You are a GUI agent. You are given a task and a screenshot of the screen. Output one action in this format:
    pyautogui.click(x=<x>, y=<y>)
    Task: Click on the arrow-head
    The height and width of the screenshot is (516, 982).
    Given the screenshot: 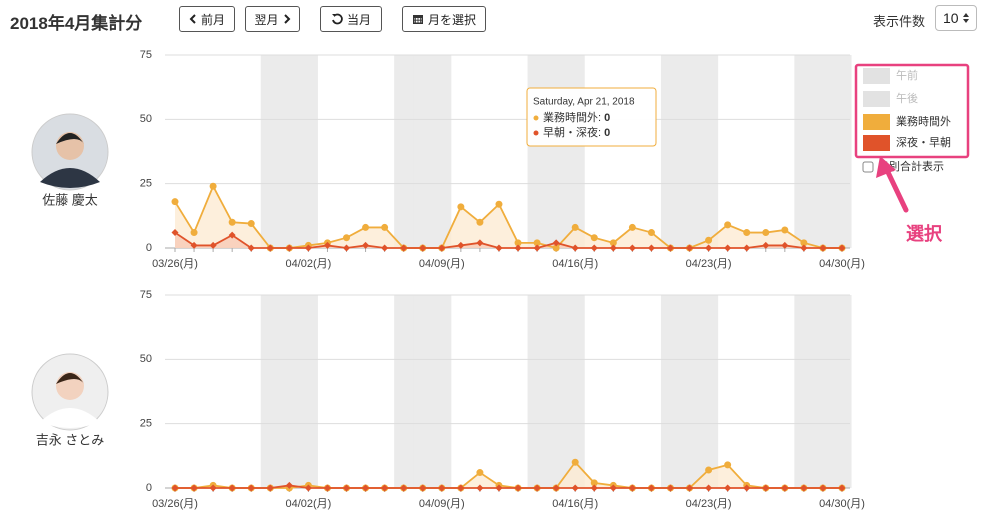 What is the action you would take?
    pyautogui.click(x=886, y=167)
    